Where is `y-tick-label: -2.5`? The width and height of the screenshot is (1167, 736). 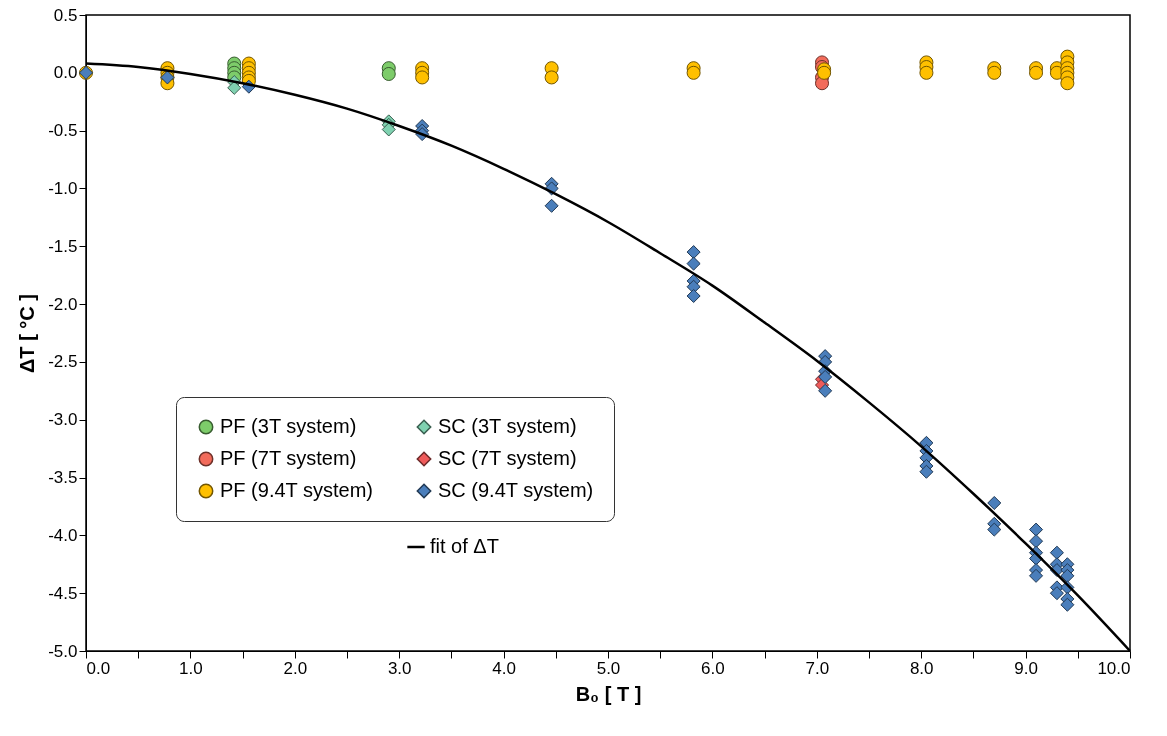 y-tick-label: -2.5 is located at coordinates (63, 362).